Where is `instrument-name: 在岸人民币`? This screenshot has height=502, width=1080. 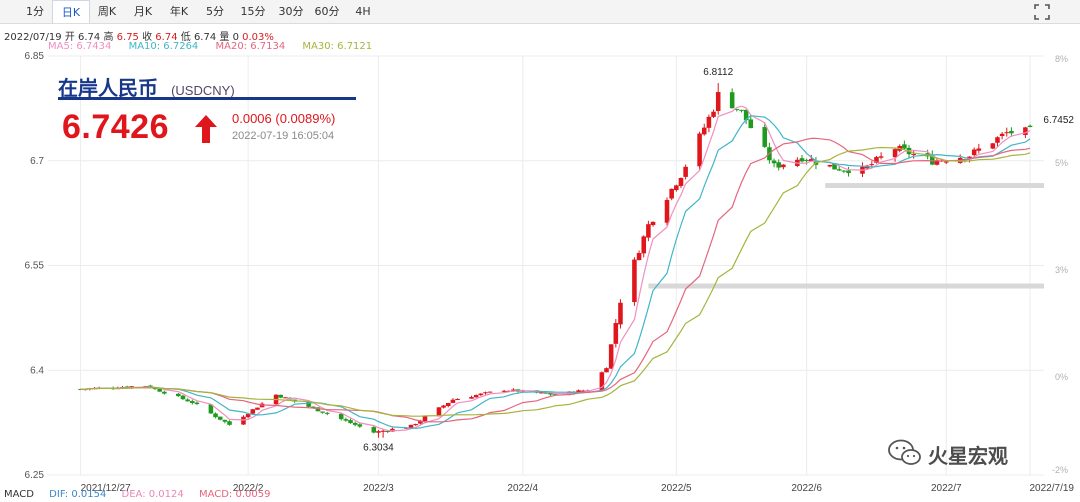 instrument-name: 在岸人民币 is located at coordinates (108, 88).